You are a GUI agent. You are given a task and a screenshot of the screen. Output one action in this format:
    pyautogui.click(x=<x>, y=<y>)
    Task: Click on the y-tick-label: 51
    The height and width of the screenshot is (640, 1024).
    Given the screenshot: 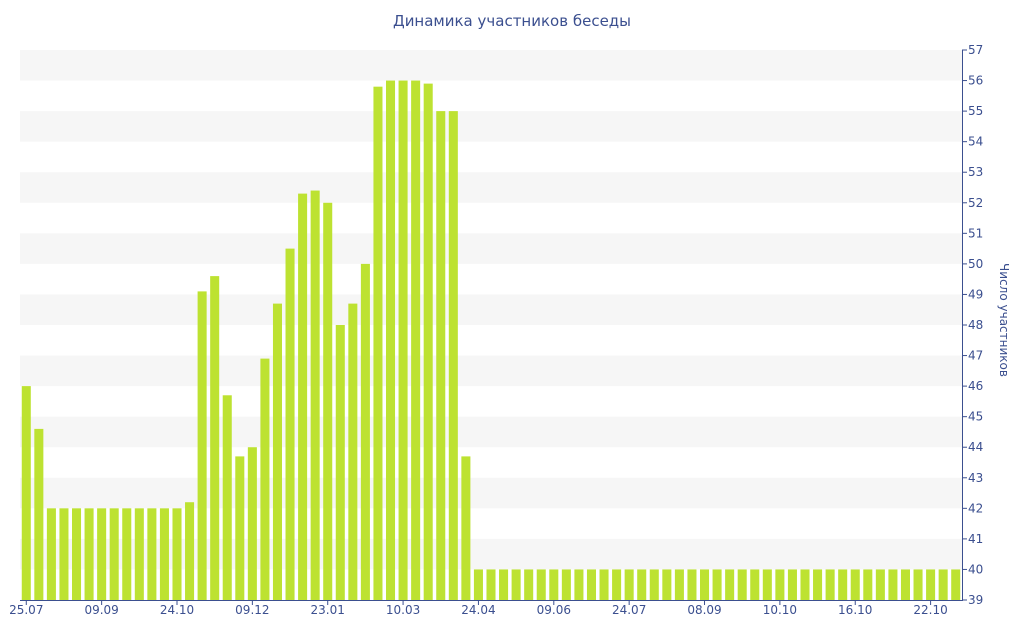 What is the action you would take?
    pyautogui.click(x=975, y=233)
    